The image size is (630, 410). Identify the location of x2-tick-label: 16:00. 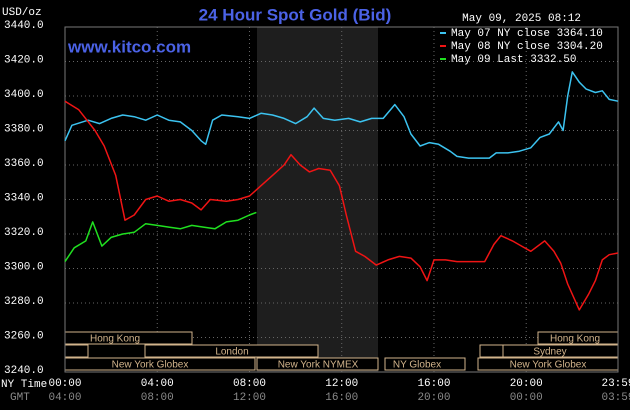
(341, 398).